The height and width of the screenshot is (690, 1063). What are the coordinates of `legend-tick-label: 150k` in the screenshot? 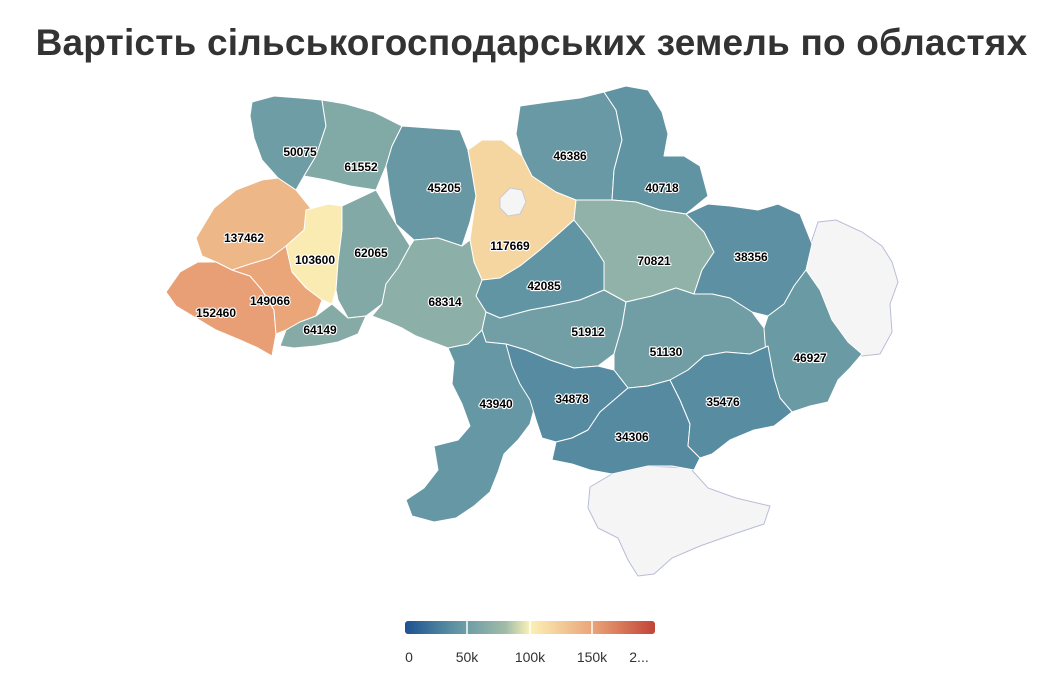 It's located at (592, 657).